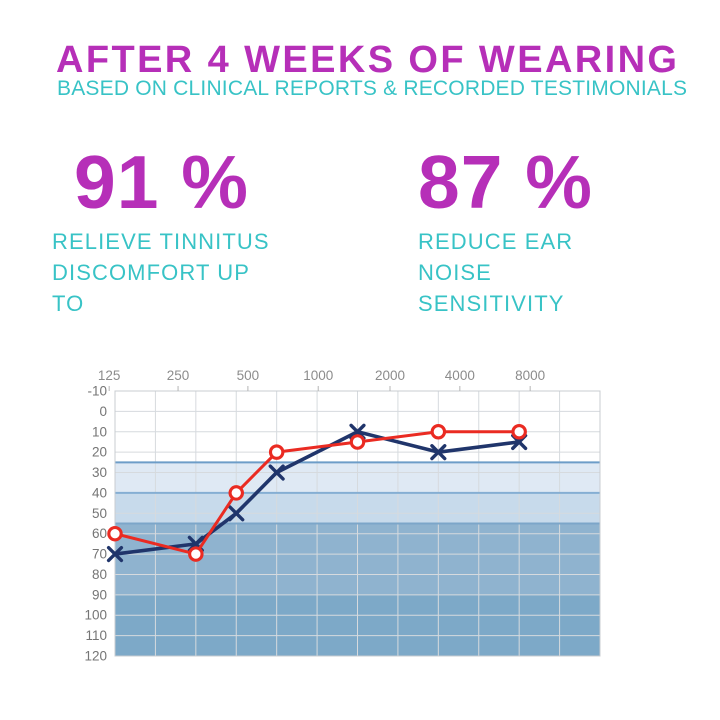 This screenshot has height=720, width=720. What do you see at coordinates (491, 303) in the screenshot?
I see `stat-label-line: SENSITIVITY` at bounding box center [491, 303].